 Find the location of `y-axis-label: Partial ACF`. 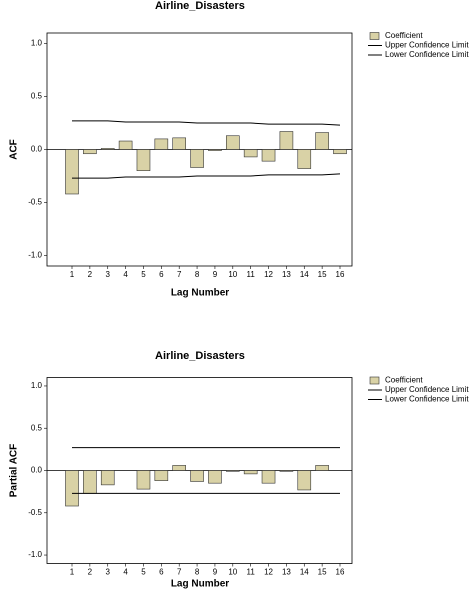

y-axis-label: Partial ACF is located at coordinates (14, 471).